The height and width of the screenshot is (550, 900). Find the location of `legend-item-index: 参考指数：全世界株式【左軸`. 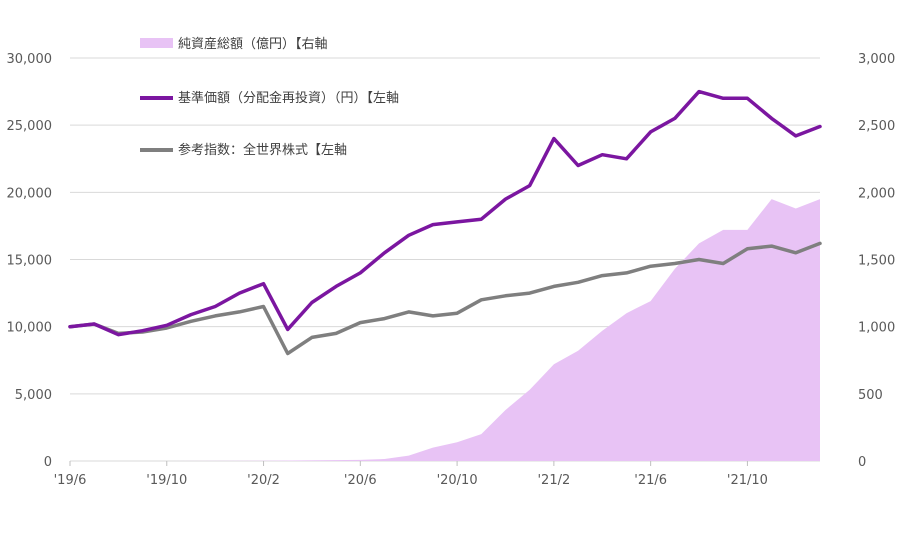

legend-item-index: 参考指数：全世界株式【左軸 is located at coordinates (243, 150).